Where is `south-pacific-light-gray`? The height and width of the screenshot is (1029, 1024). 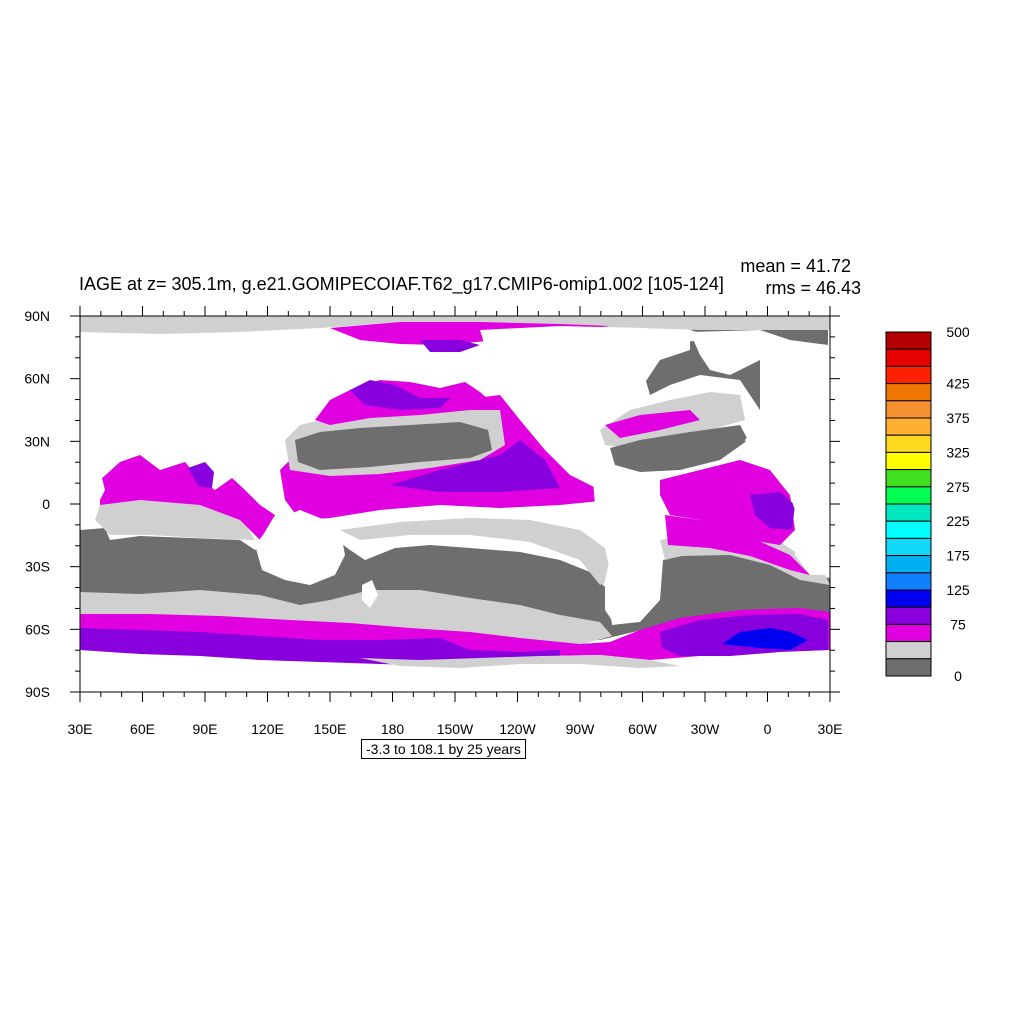
south-pacific-light-gray is located at coordinates (476, 551).